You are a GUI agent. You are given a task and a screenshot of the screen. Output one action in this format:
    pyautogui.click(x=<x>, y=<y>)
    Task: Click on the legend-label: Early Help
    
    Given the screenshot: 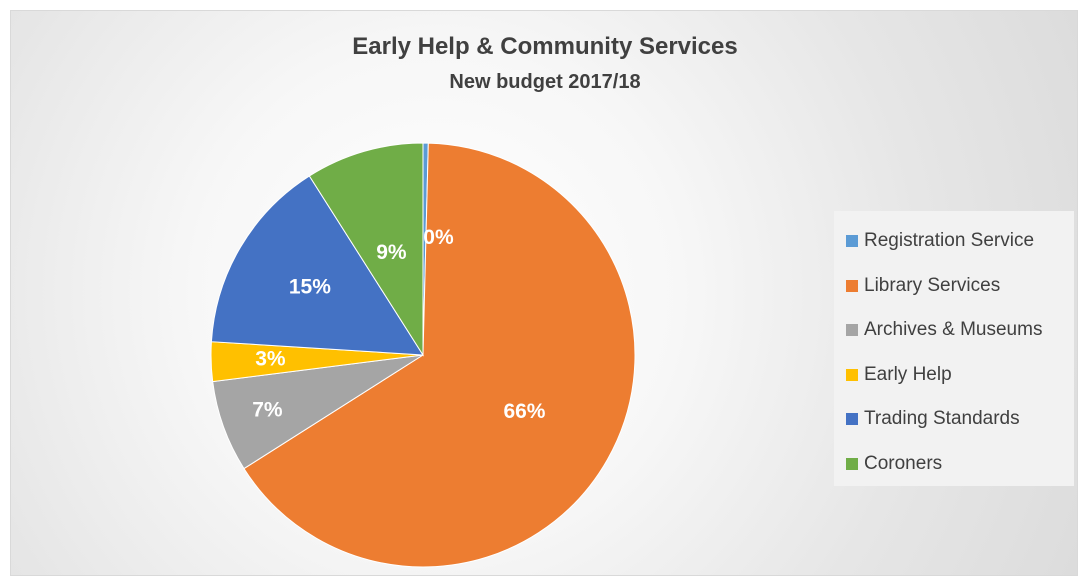 What is the action you would take?
    pyautogui.click(x=908, y=374)
    